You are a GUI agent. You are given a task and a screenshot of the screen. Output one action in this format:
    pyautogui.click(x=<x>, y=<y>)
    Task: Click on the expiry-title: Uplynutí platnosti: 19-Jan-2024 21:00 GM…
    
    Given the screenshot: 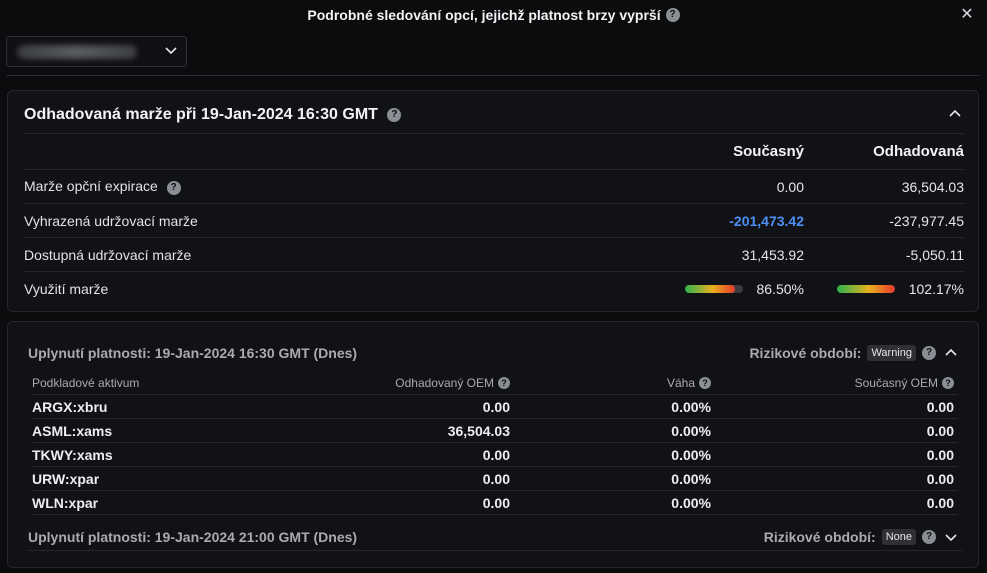 What is the action you would take?
    pyautogui.click(x=193, y=537)
    